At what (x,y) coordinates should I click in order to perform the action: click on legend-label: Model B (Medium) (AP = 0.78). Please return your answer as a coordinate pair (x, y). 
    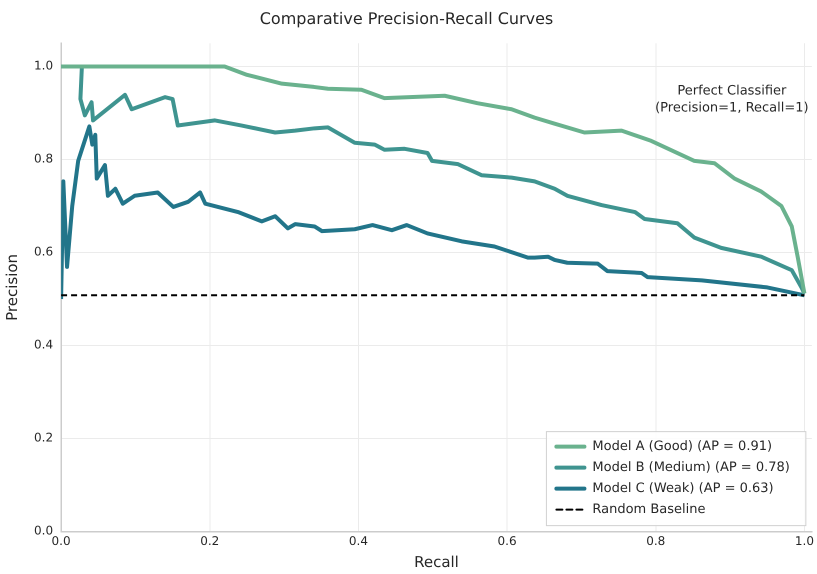
    Looking at the image, I should click on (691, 467).